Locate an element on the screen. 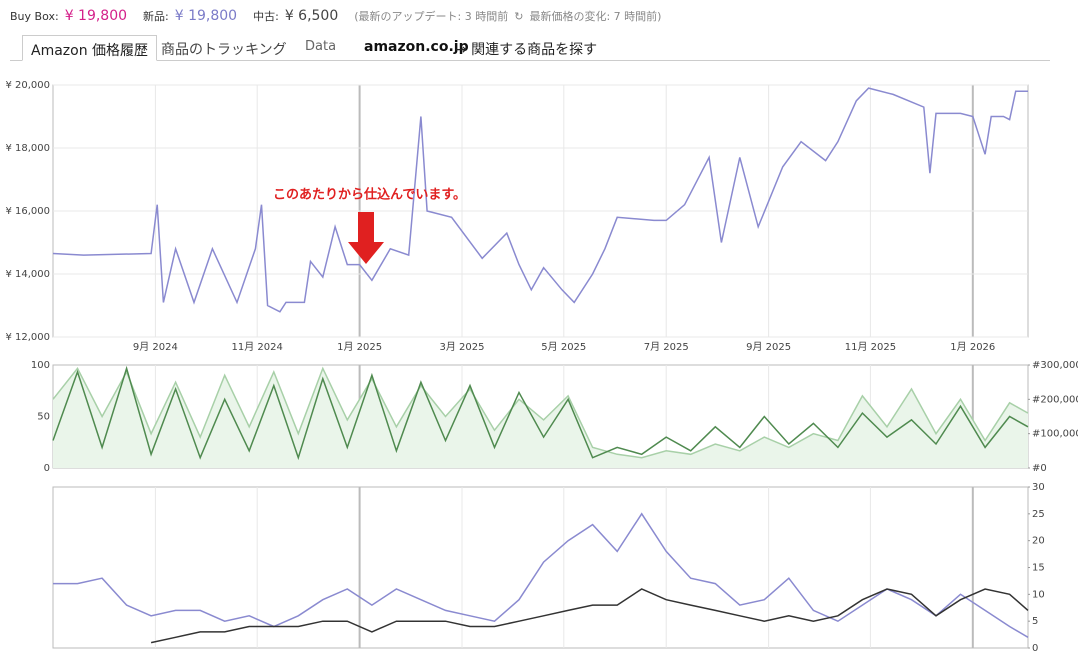  y2-tick-label: #200,000 is located at coordinates (1055, 399).